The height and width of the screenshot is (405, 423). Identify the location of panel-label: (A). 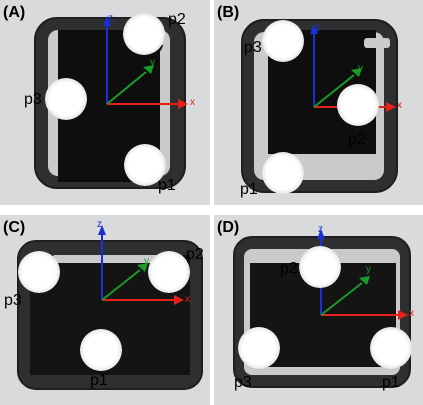
(14, 12).